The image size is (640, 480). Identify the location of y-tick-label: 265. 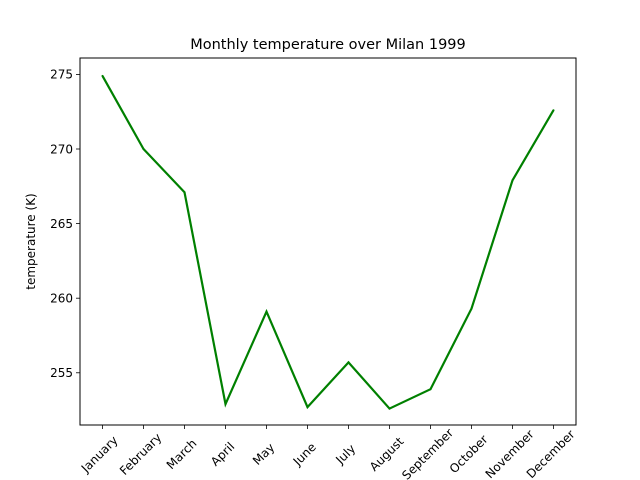
(61, 224).